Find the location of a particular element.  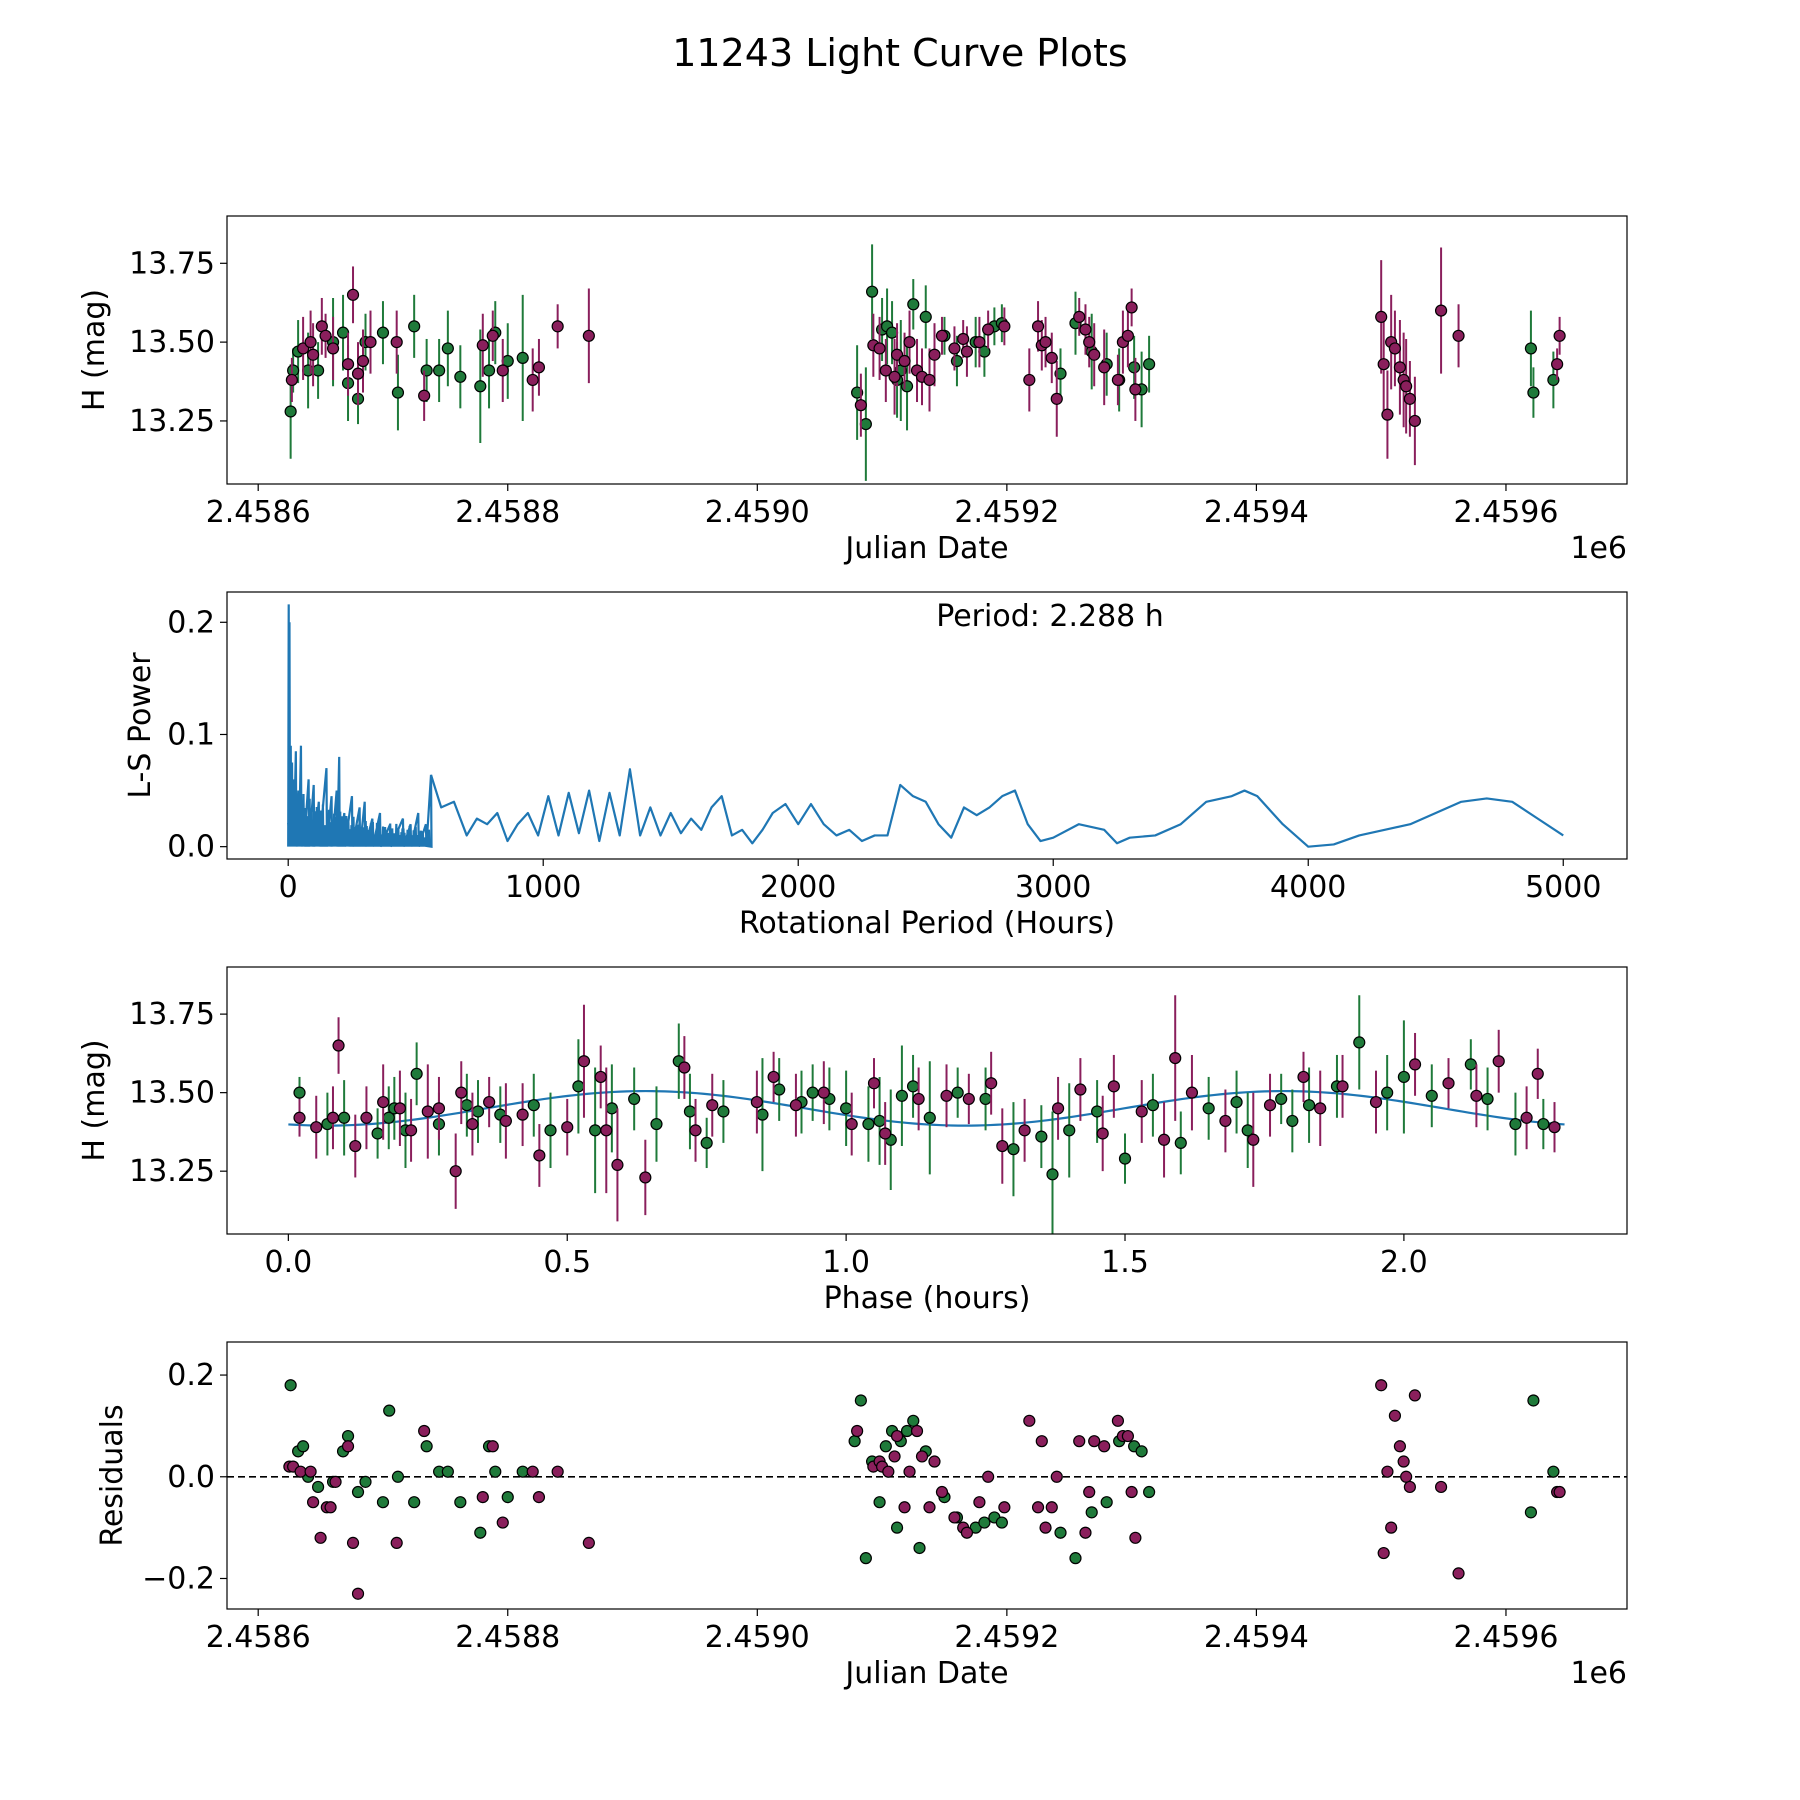

x-tick-label: 2000 is located at coordinates (798, 887).